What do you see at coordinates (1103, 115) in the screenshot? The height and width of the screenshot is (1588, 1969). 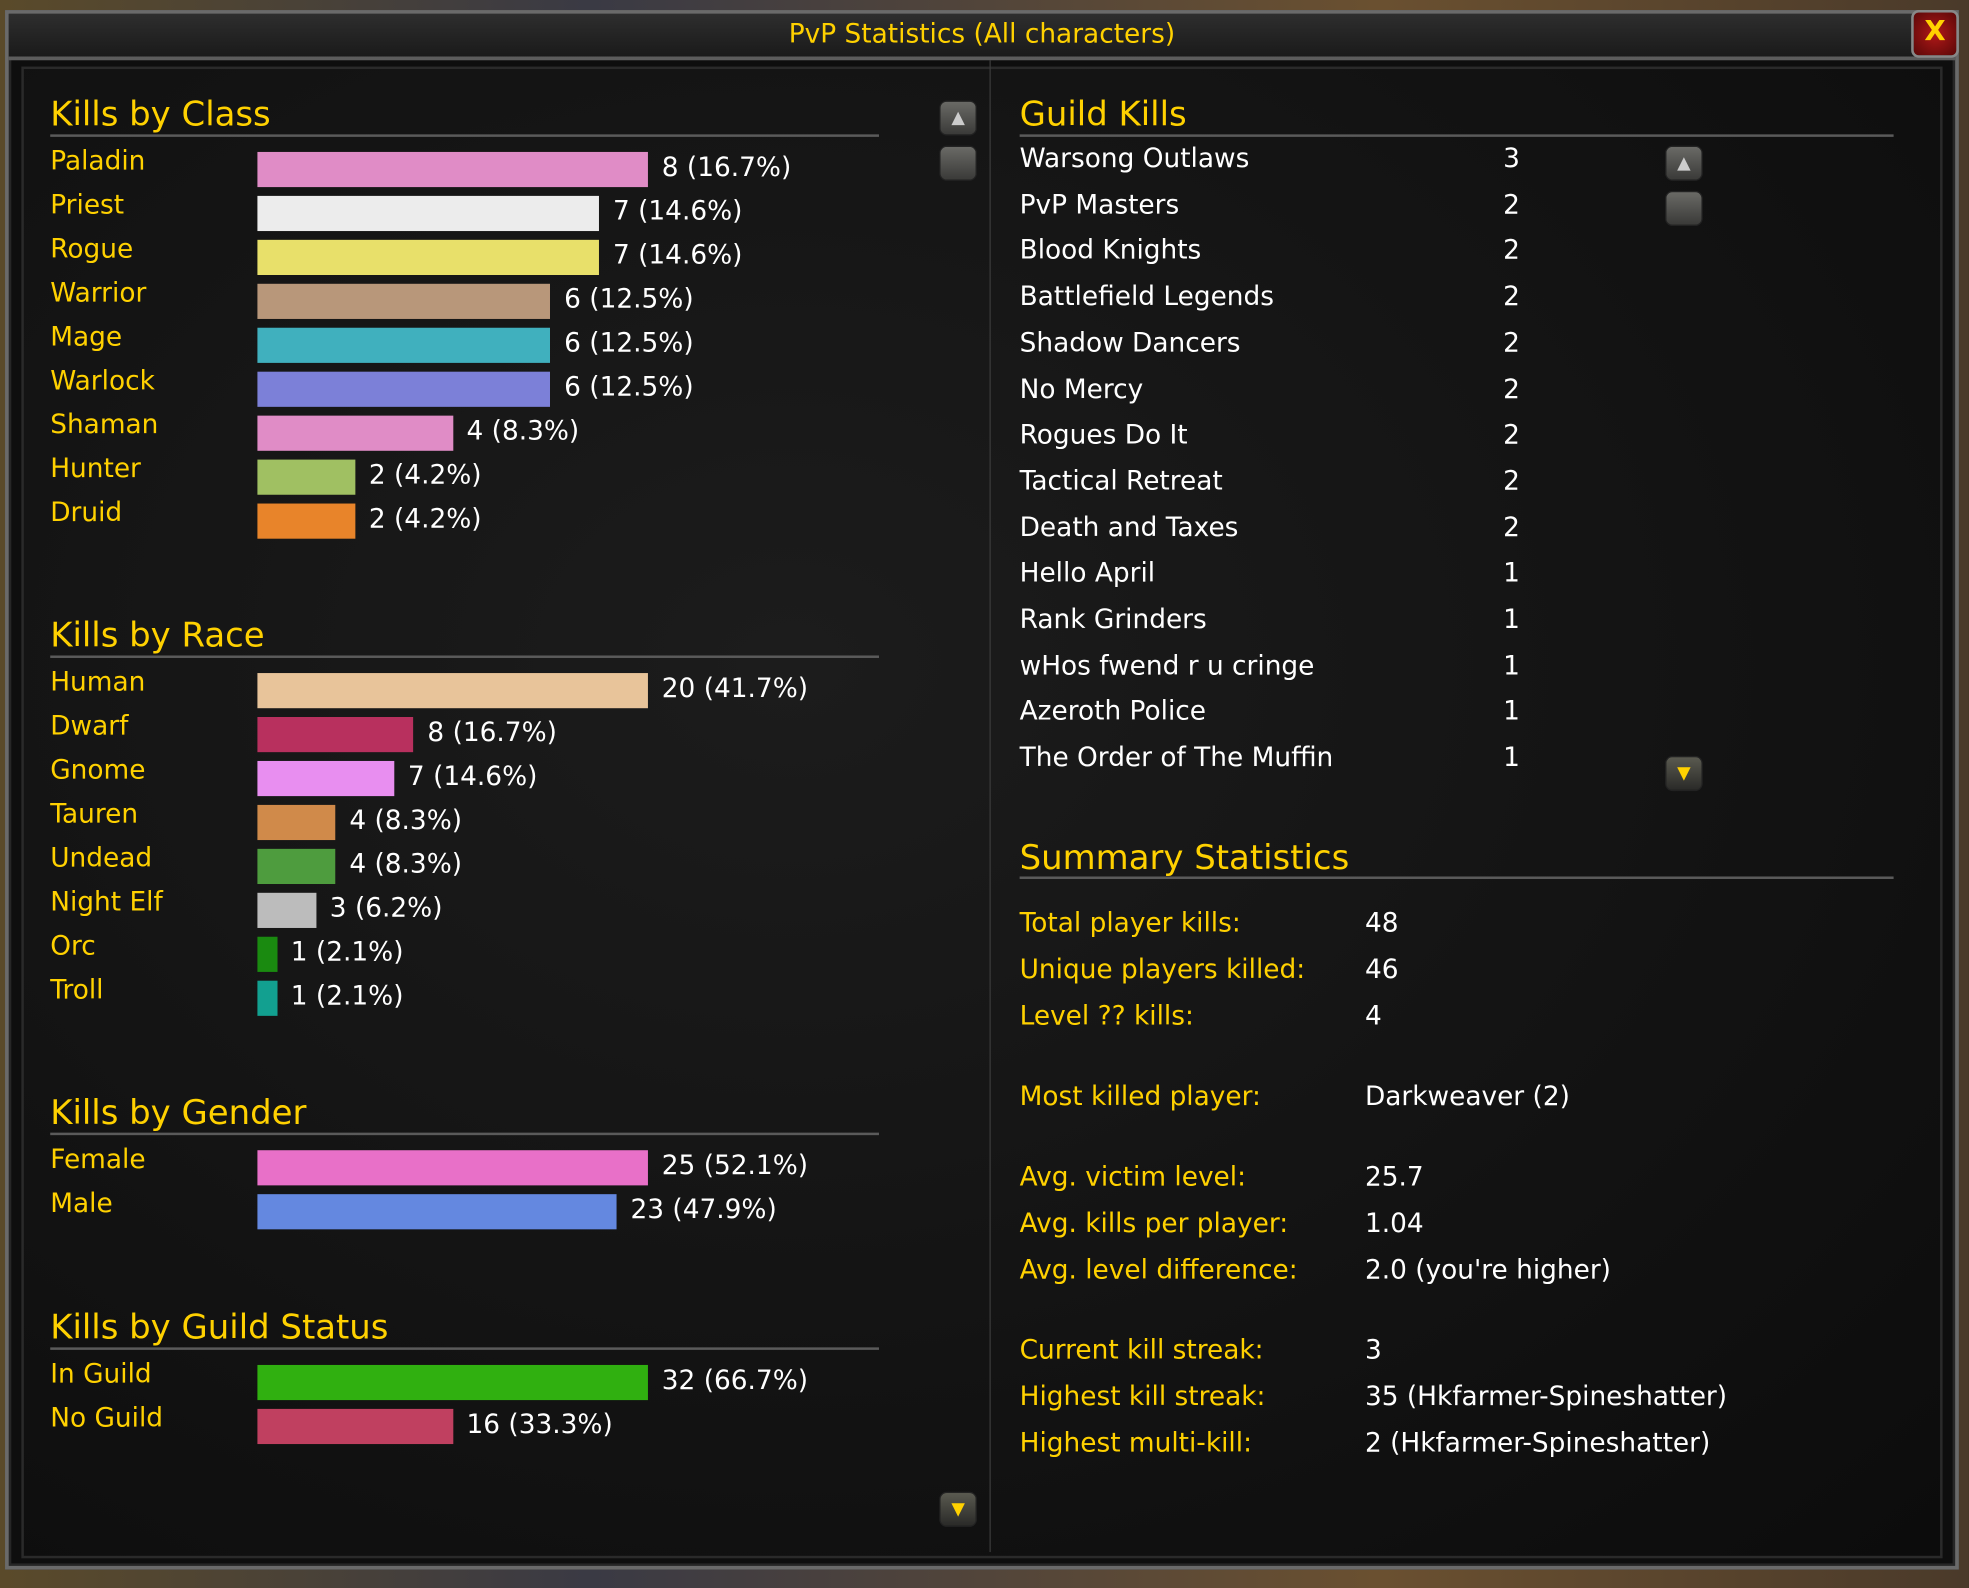 I see `guild-kills-heading: Guild Kills` at bounding box center [1103, 115].